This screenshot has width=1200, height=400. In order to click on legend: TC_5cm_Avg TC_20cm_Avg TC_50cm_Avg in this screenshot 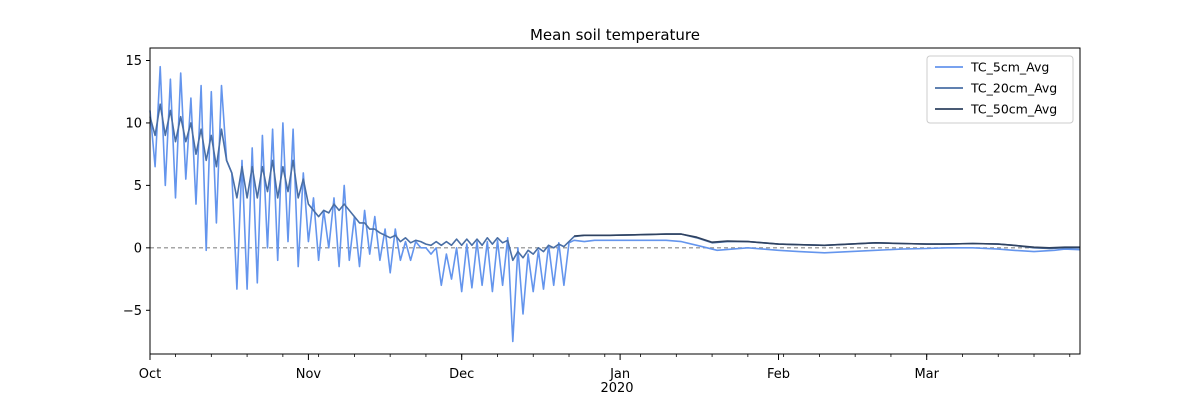, I will do `click(1000, 89)`.